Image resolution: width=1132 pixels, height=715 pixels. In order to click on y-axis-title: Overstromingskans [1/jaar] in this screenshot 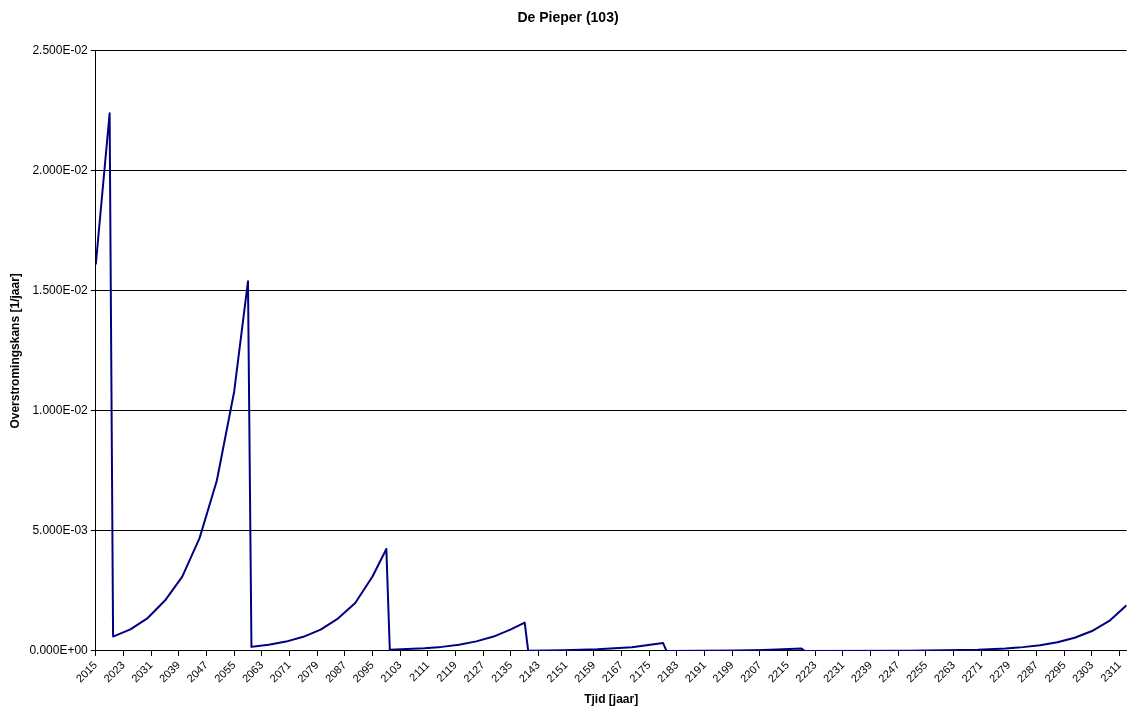, I will do `click(14, 351)`.